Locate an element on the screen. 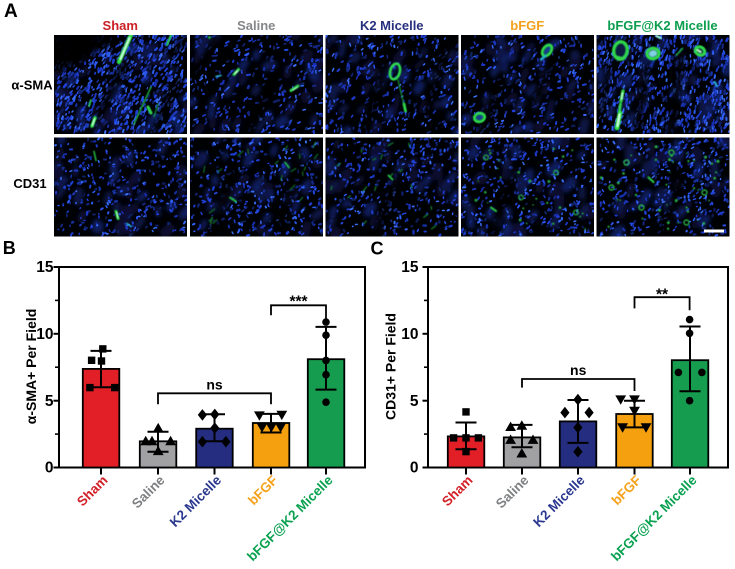 The height and width of the screenshot is (569, 735). svg-text: A is located at coordinates (11, 11).